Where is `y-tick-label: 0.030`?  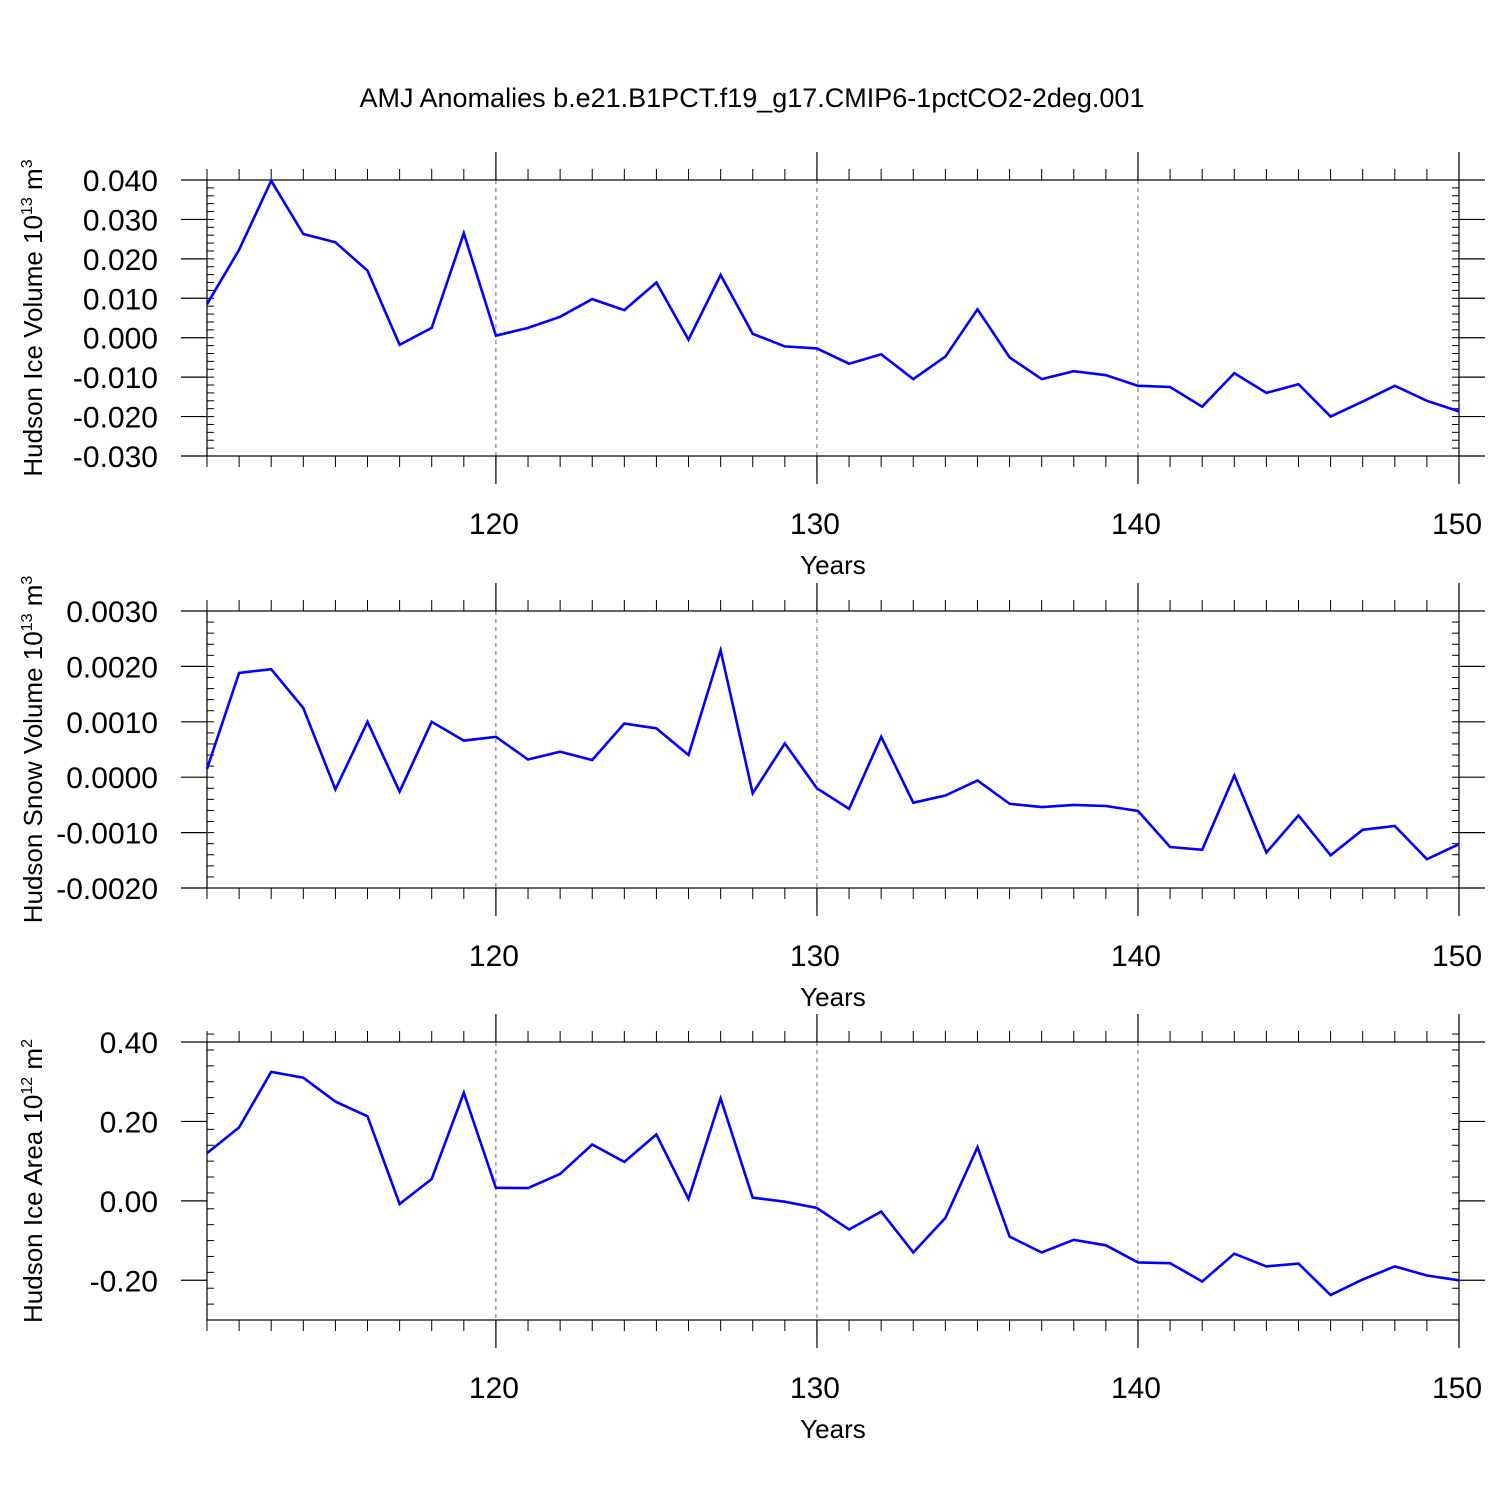 y-tick-label: 0.030 is located at coordinates (120, 220).